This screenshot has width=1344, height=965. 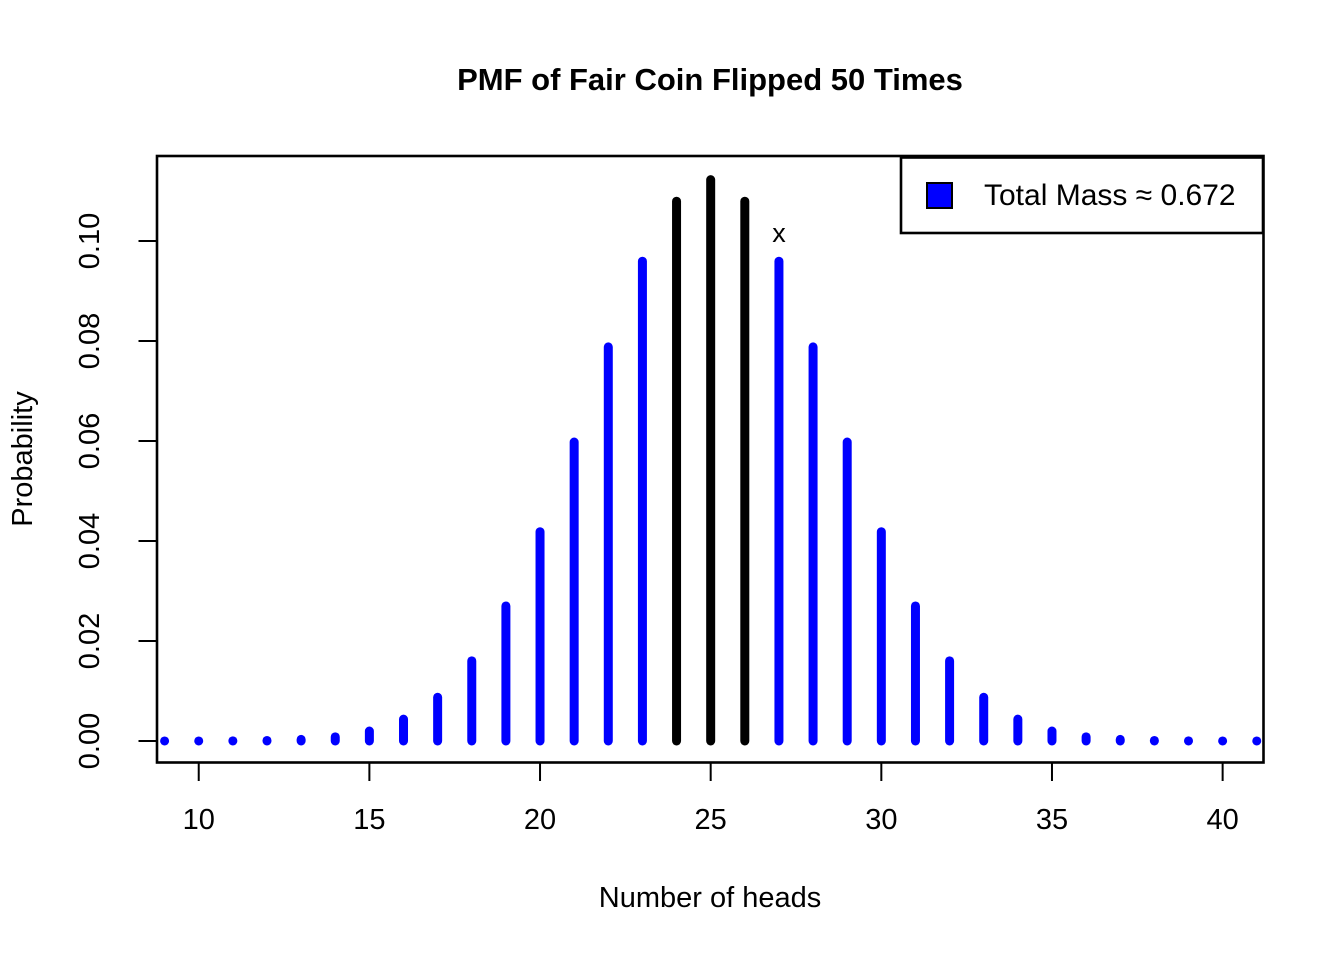 What do you see at coordinates (90, 341) in the screenshot?
I see `y-tick-label: 0.08` at bounding box center [90, 341].